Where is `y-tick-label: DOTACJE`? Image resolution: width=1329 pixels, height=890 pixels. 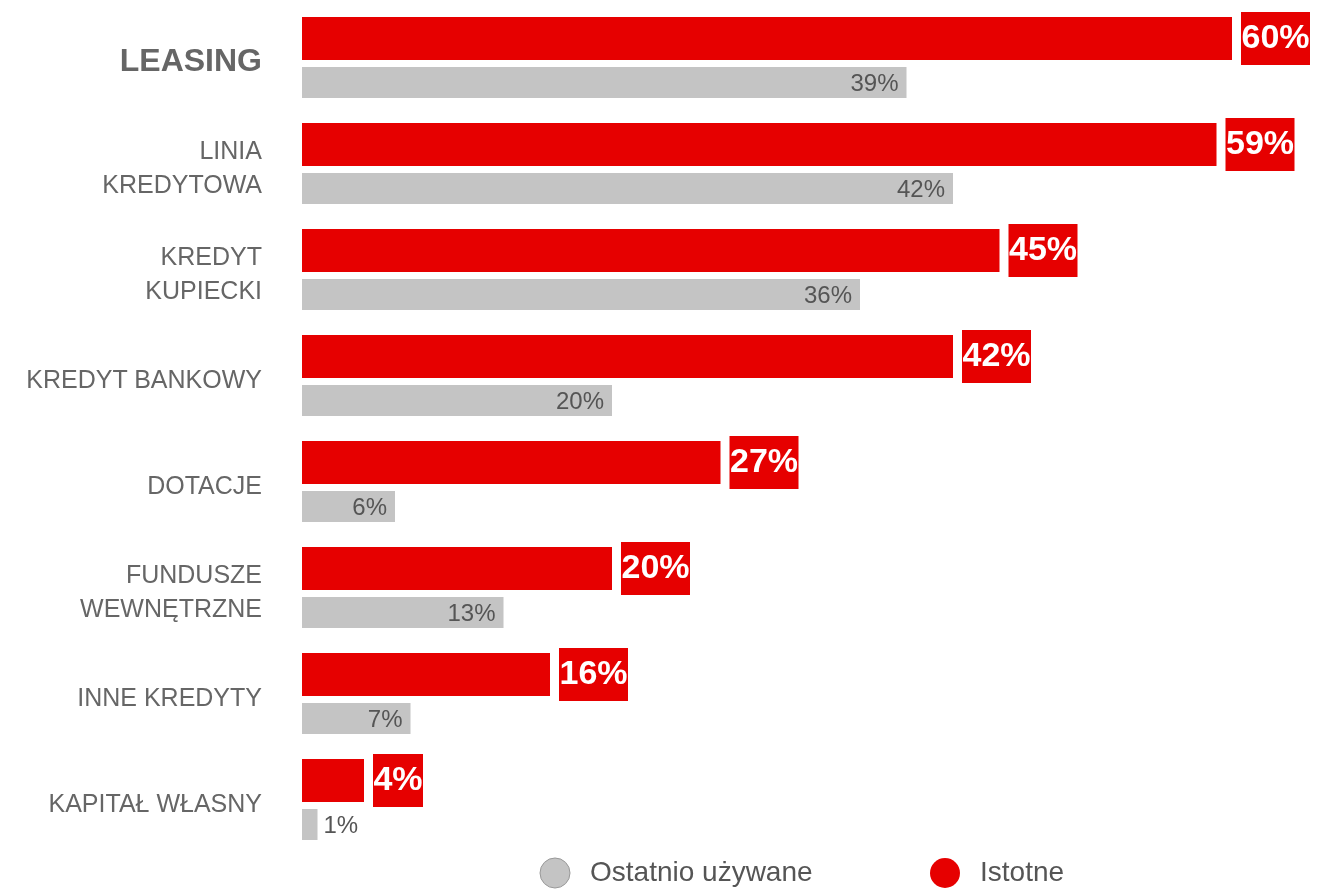 y-tick-label: DOTACJE is located at coordinates (204, 484).